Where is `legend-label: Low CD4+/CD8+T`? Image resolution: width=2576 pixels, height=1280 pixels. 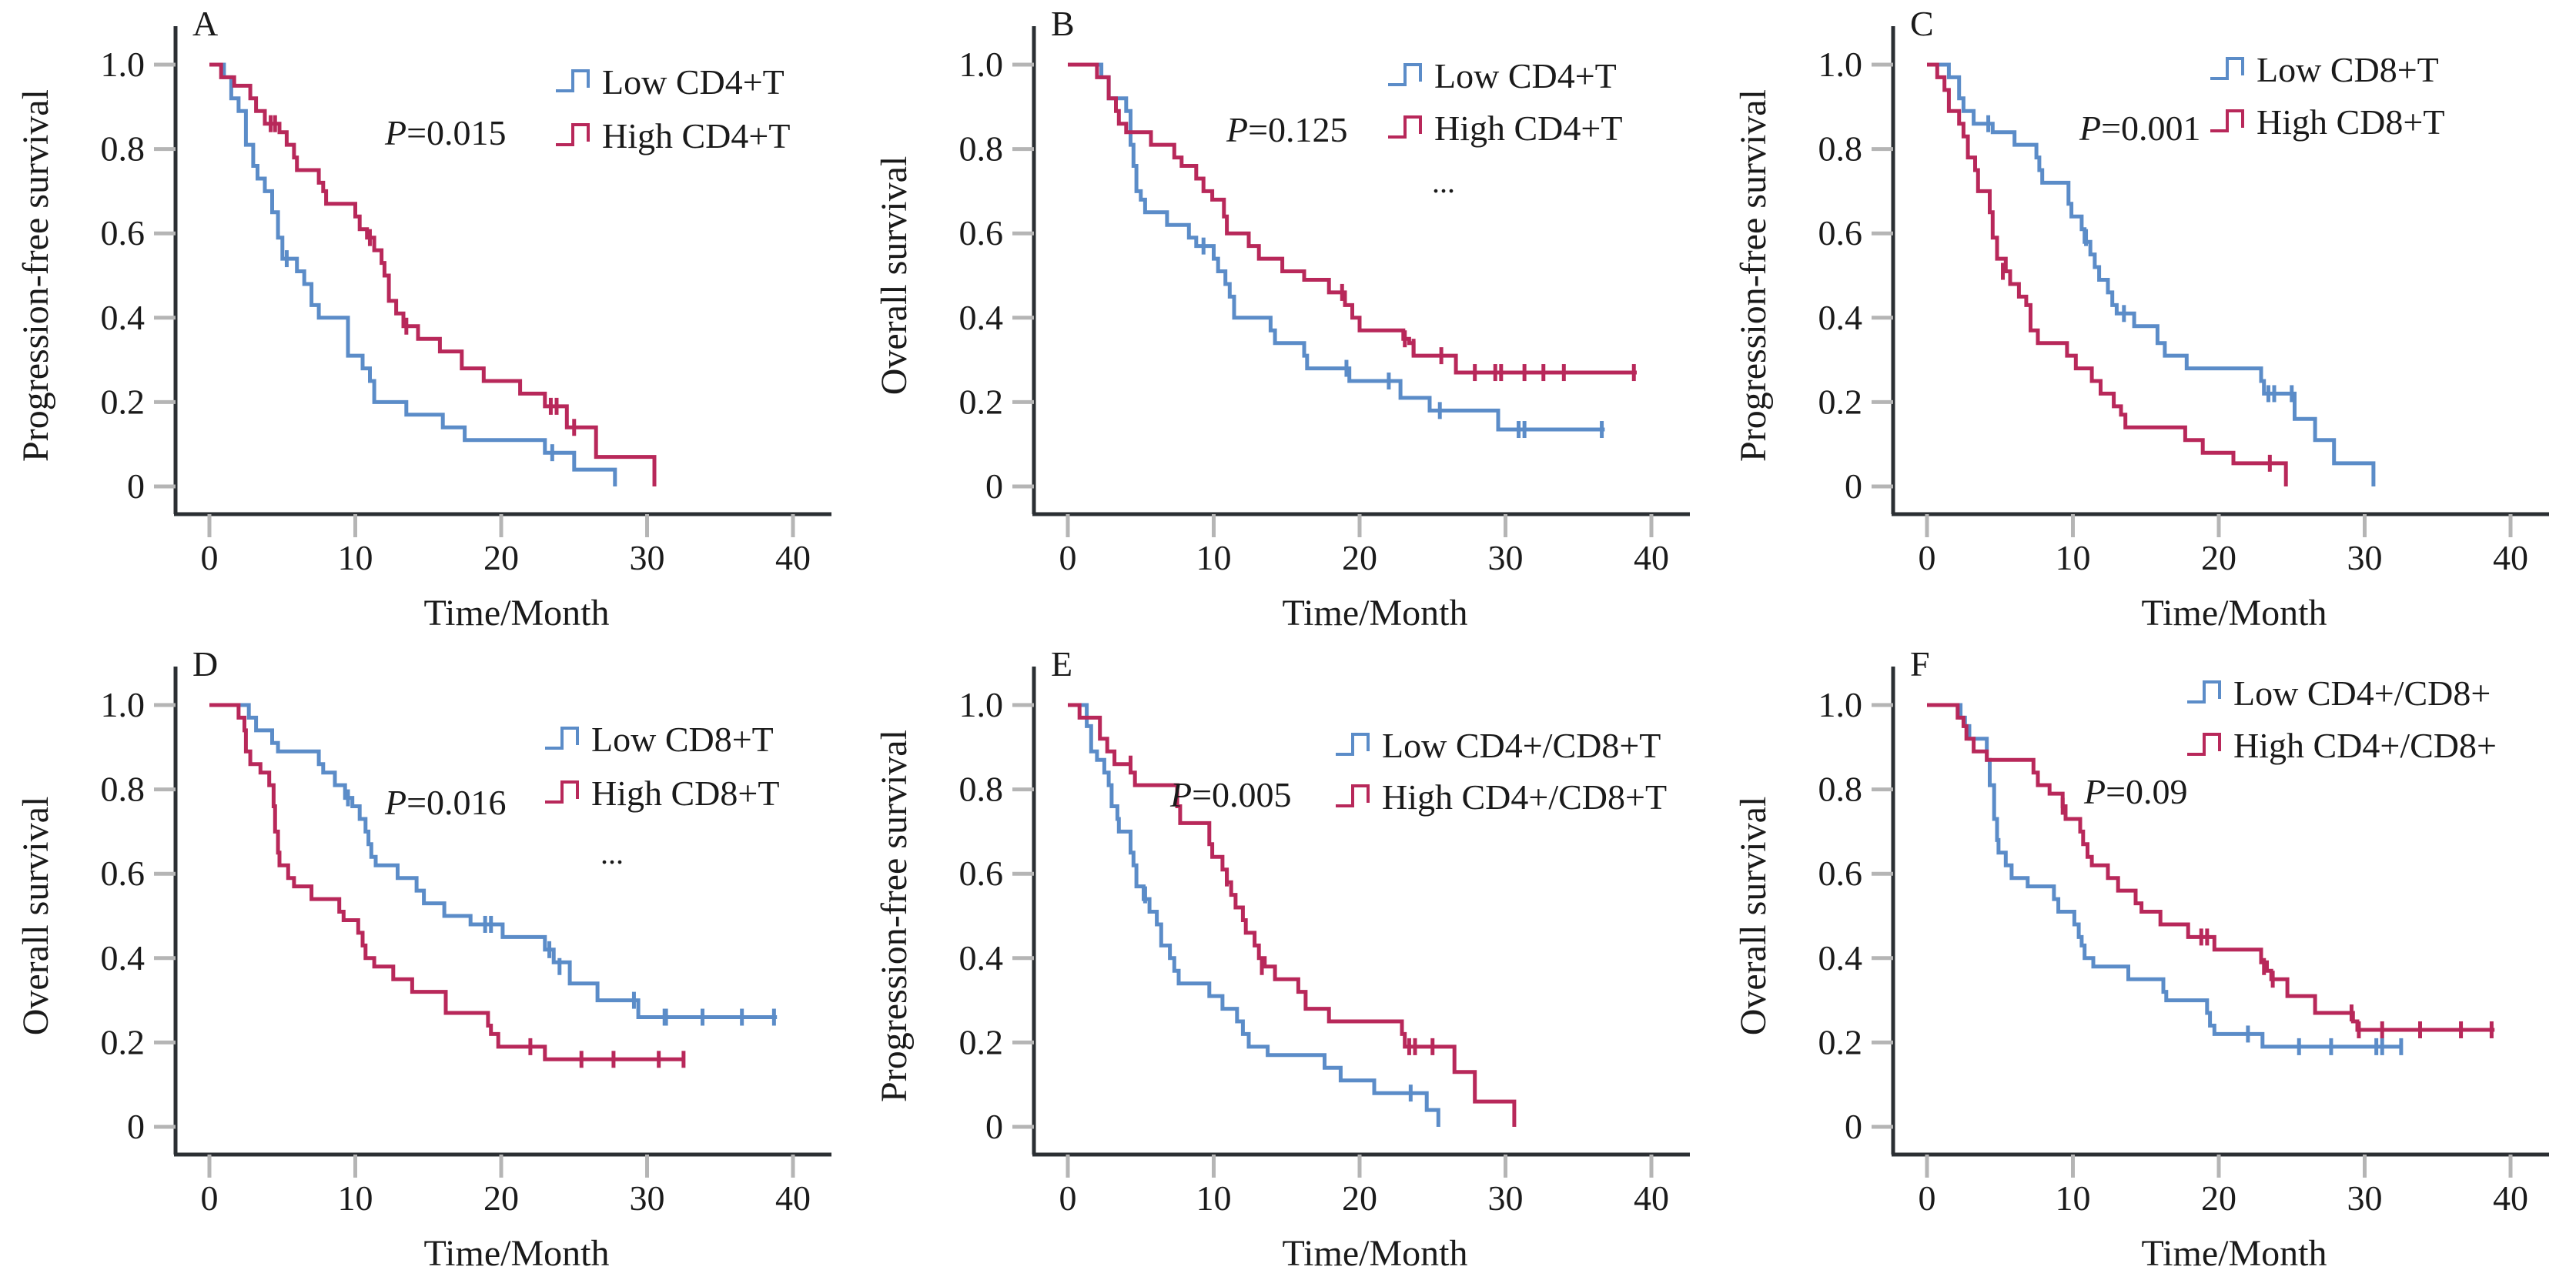 legend-label: Low CD4+/CD8+T is located at coordinates (1521, 746).